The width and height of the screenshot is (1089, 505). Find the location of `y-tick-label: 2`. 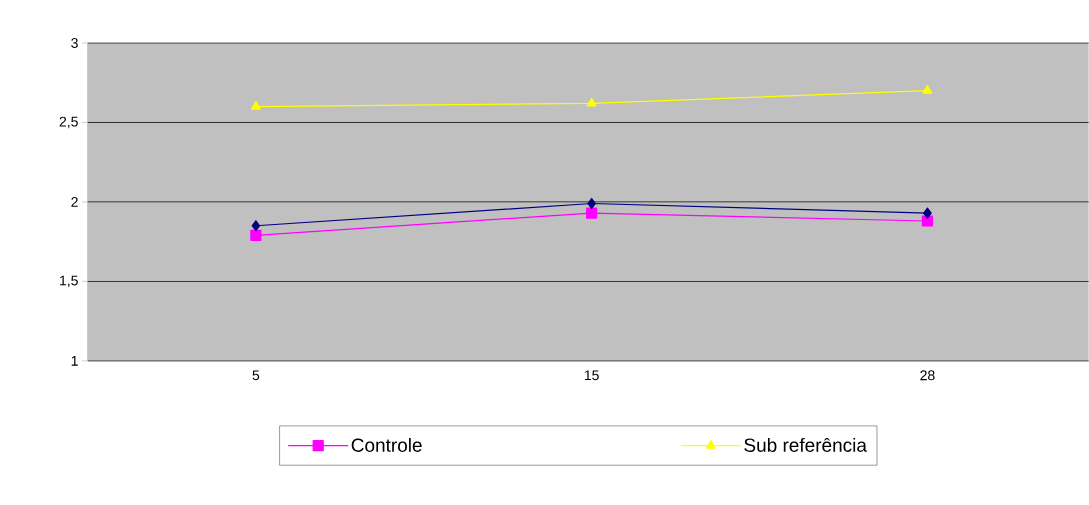

y-tick-label: 2 is located at coordinates (74, 202).